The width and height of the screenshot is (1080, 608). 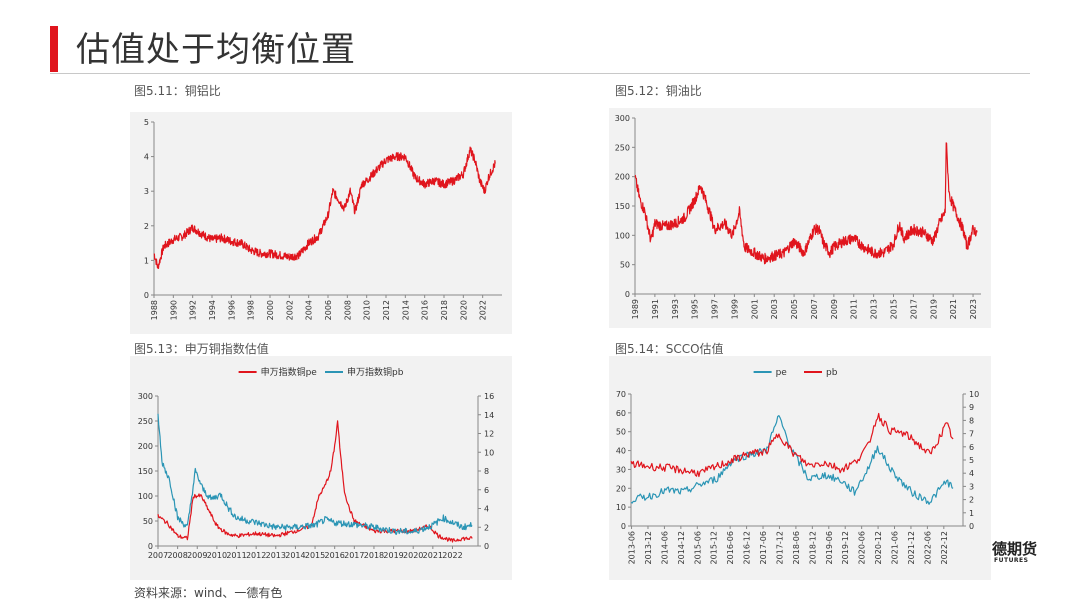 I want to click on y-tick-label: 4, so click(x=146, y=157).